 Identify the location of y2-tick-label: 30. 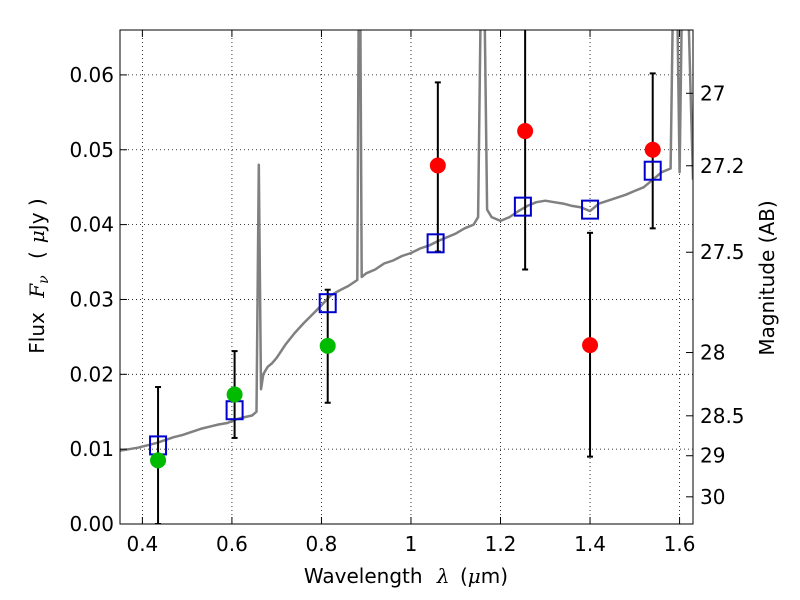
(712, 497).